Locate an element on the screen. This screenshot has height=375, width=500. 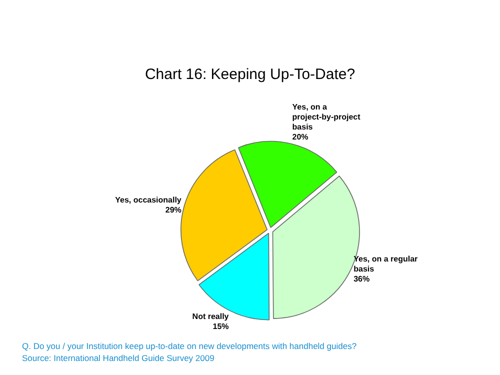
source-note: Source: International Handheld Guide Survey 2009 is located at coordinates (119, 358).